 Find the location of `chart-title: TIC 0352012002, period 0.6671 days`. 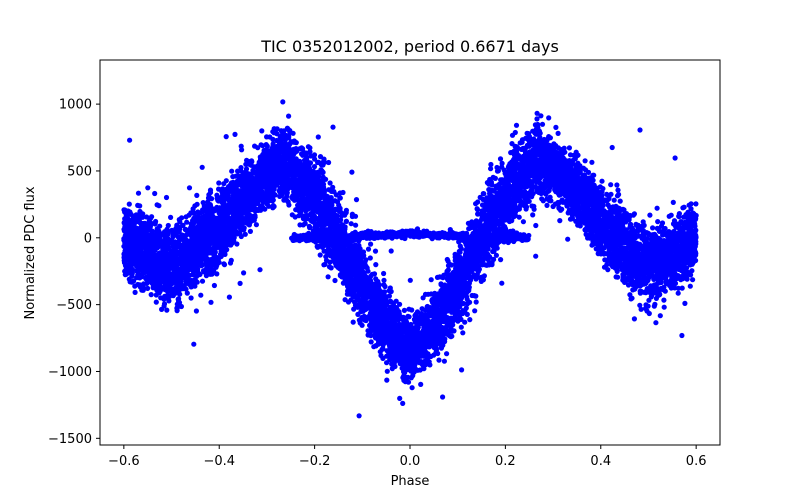

chart-title: TIC 0352012002, period 0.6671 days is located at coordinates (409, 46).